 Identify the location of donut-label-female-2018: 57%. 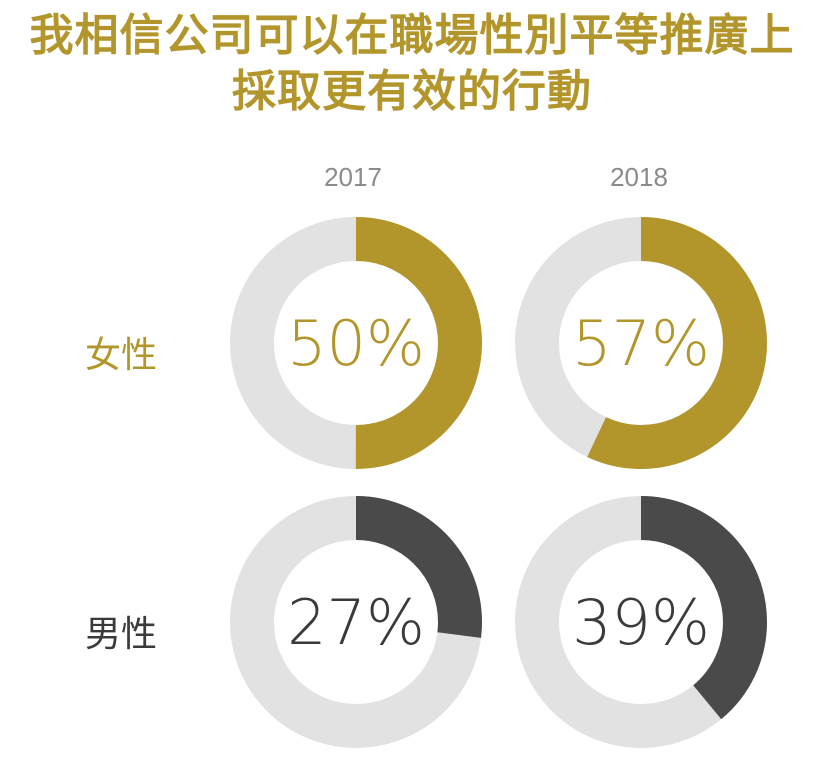
(641, 343).